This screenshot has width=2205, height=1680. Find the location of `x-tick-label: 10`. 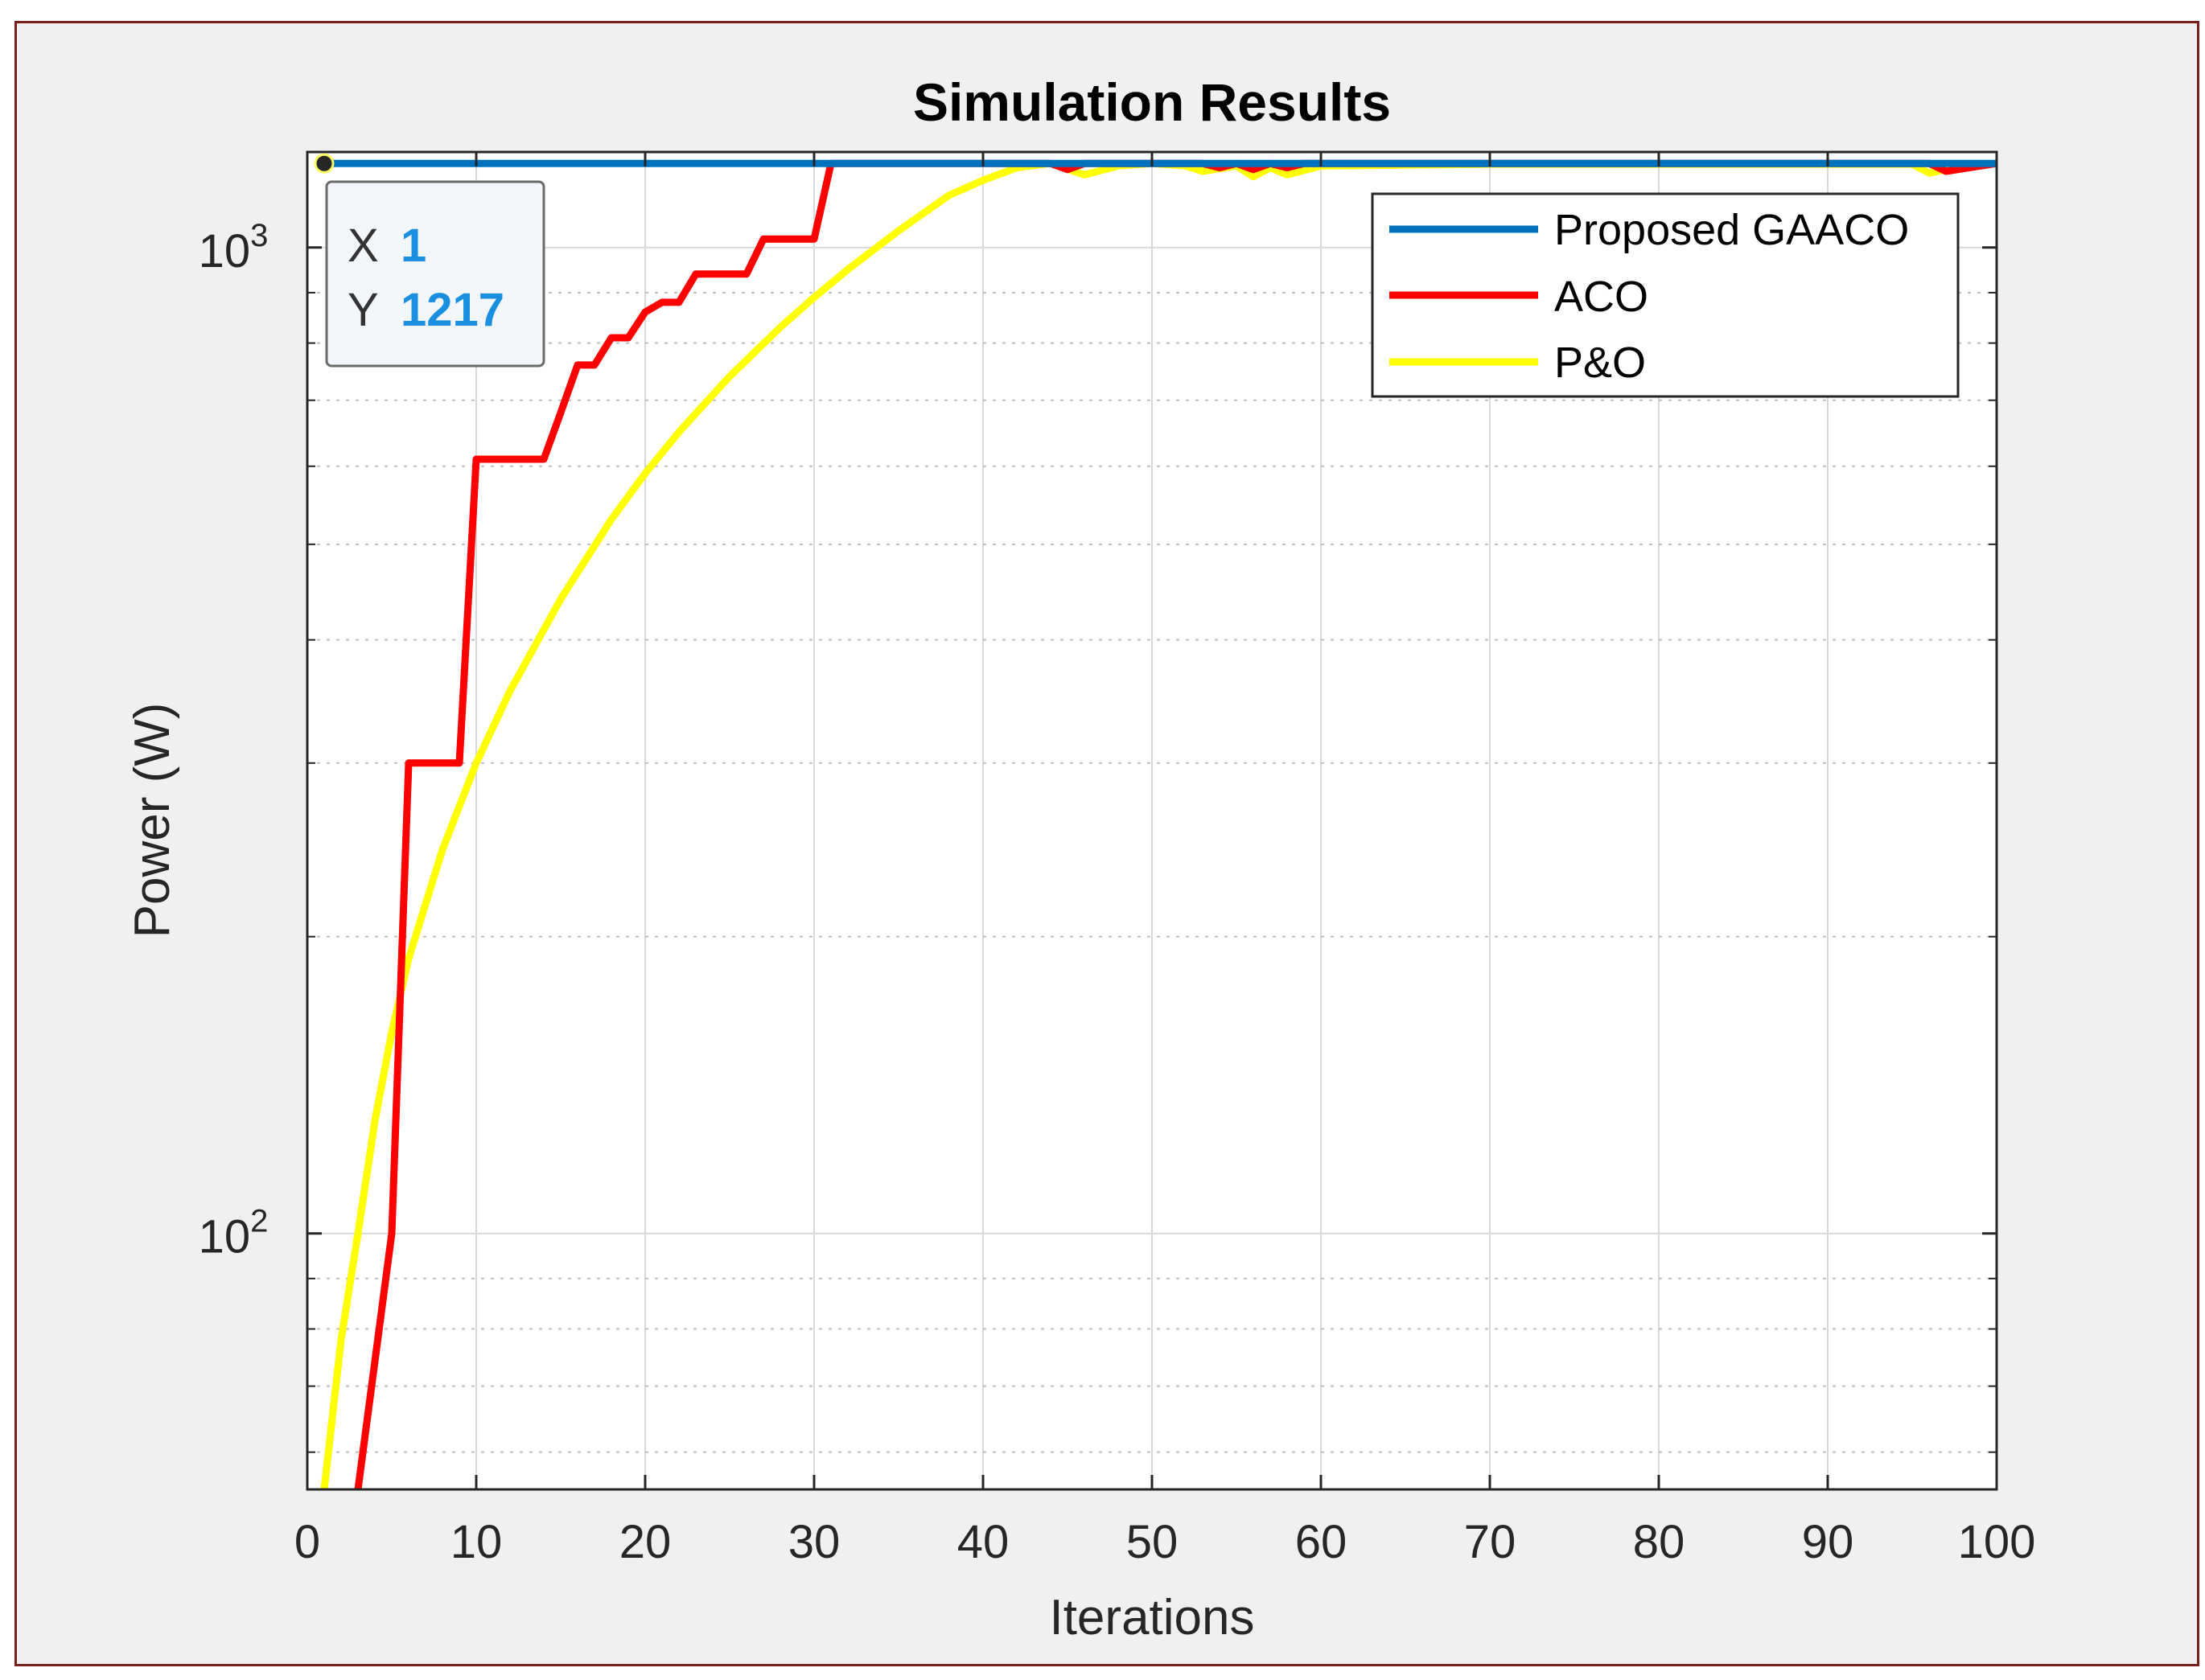

x-tick-label: 10 is located at coordinates (476, 1542).